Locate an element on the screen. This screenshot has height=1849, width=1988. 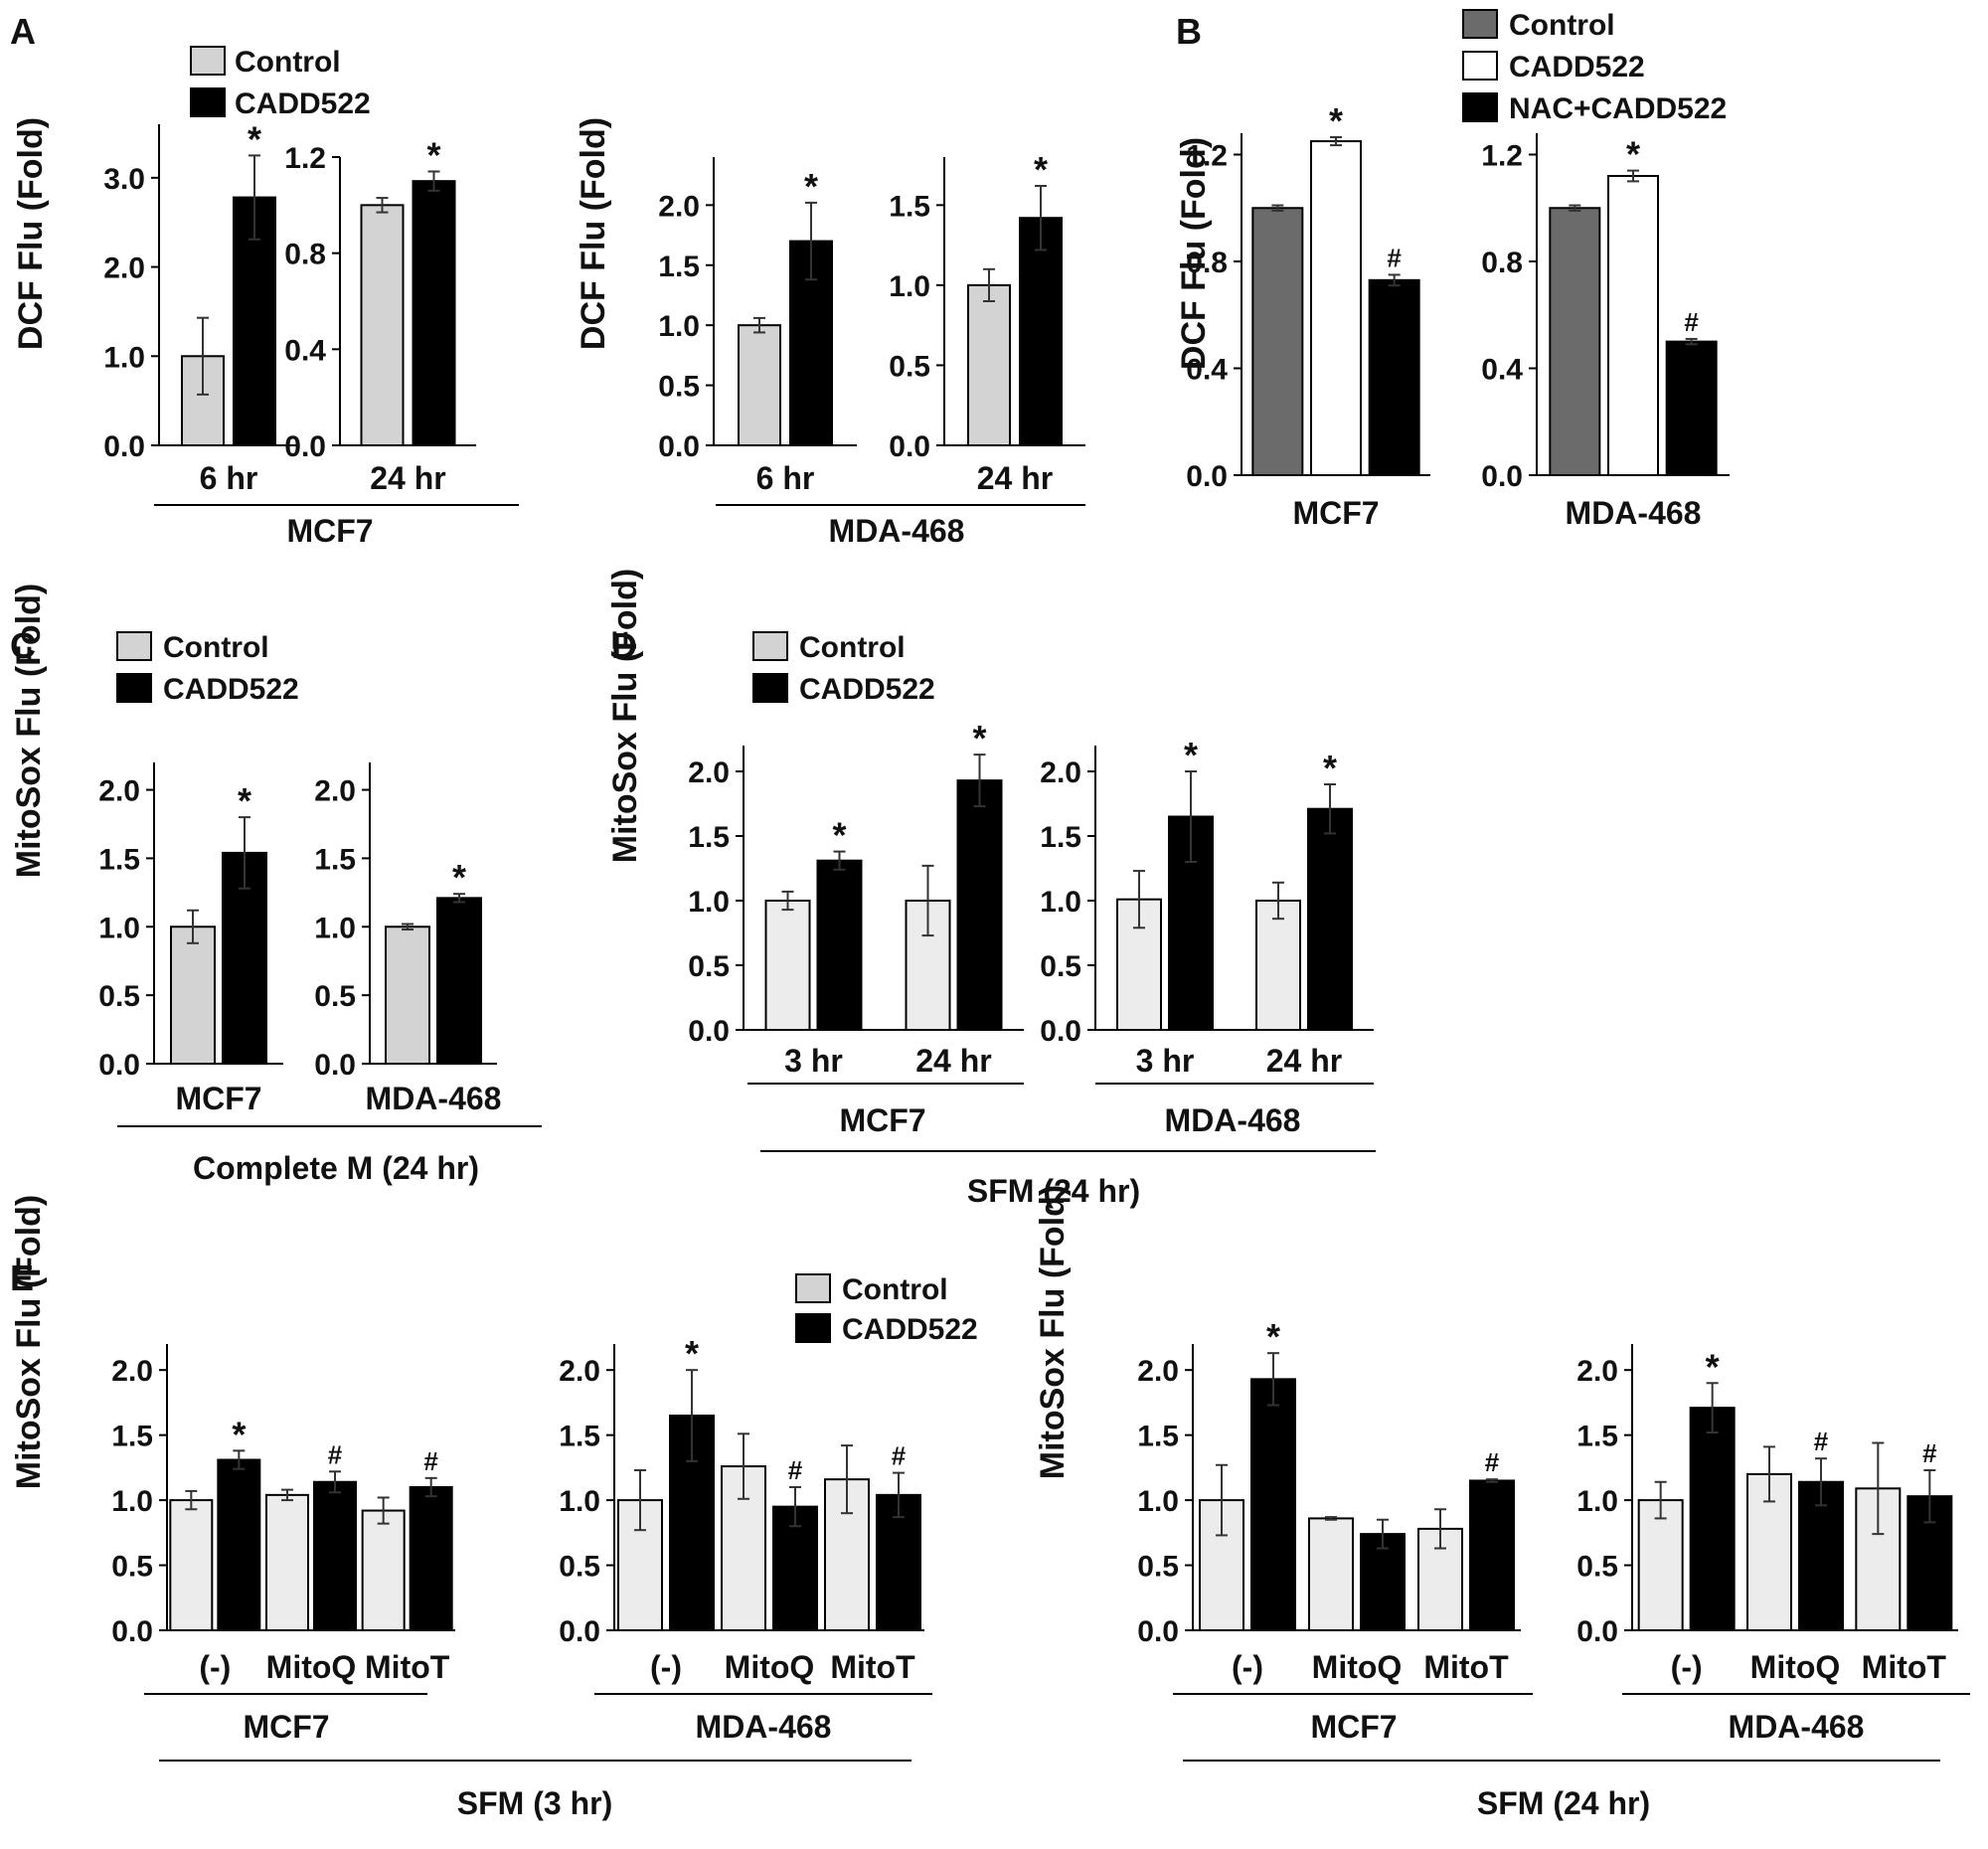
subplot-a2: 0.0 0.4 0.8 1.2 * 24 hr is located at coordinates (380, 316).